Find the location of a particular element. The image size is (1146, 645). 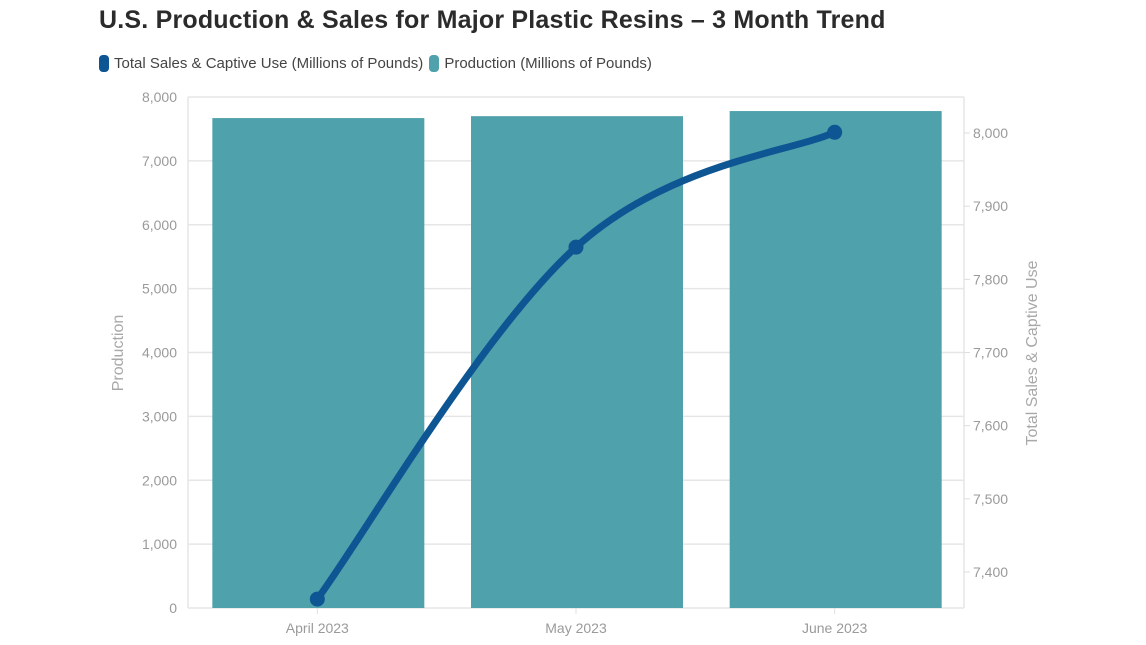

left-axis-tick: 7,000 is located at coordinates (159, 161).